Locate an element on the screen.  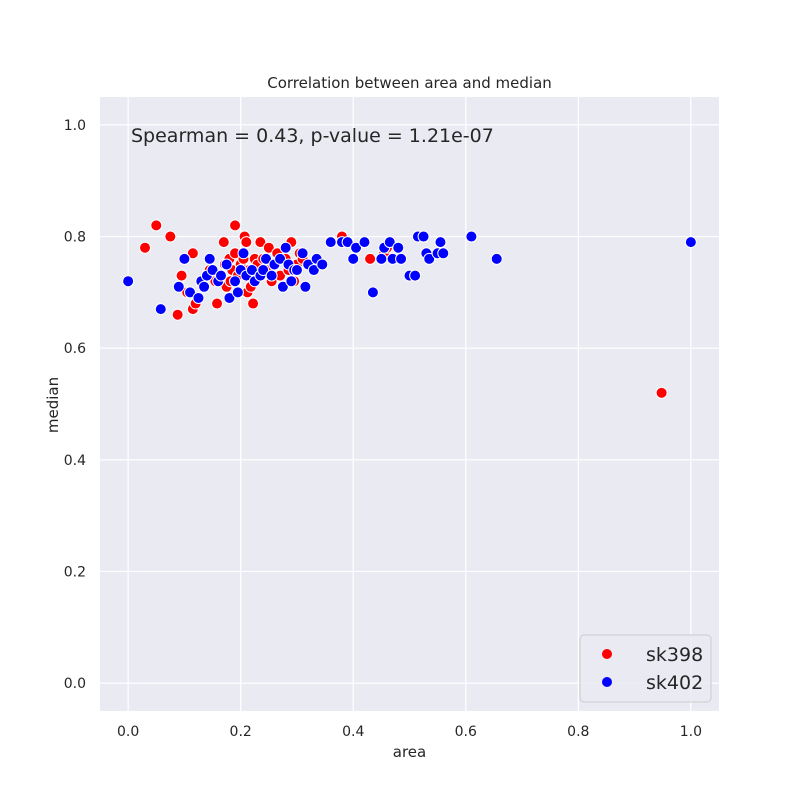
legend-box is located at coordinates (645, 668).